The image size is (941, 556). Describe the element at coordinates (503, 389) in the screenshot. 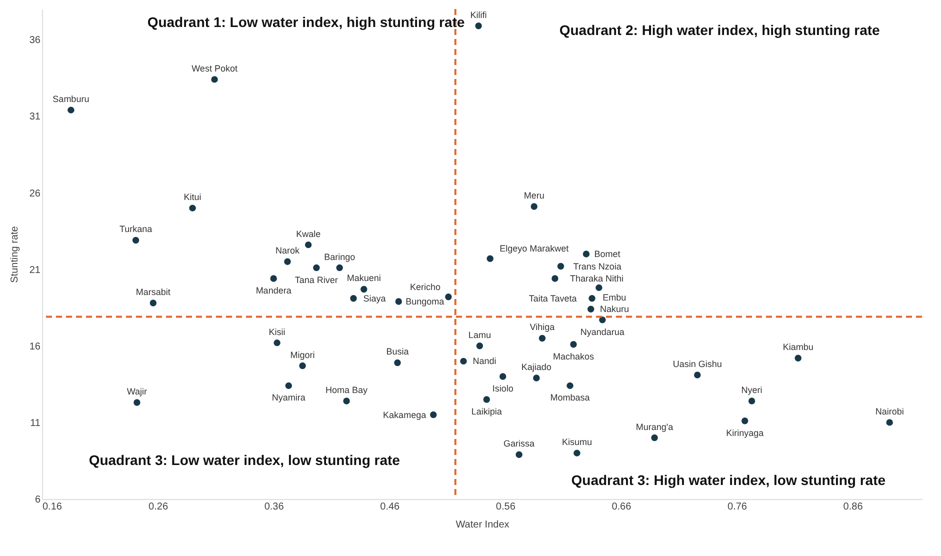

I see `data-label: Isiolo` at that location.